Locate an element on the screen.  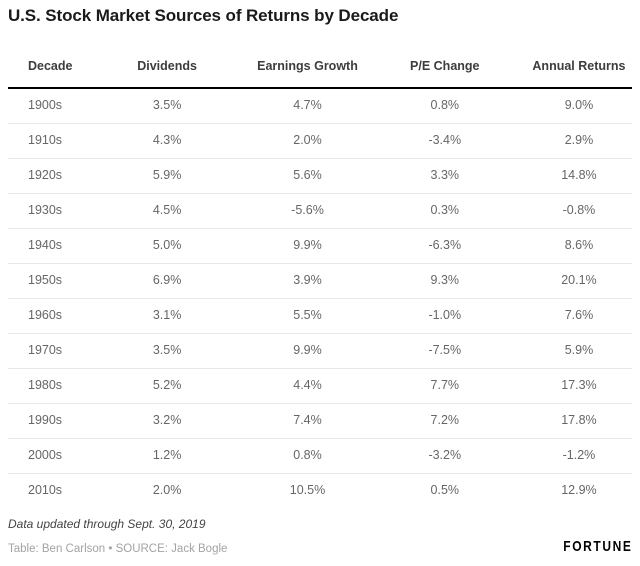
value-cell: 0.5% is located at coordinates (445, 490).